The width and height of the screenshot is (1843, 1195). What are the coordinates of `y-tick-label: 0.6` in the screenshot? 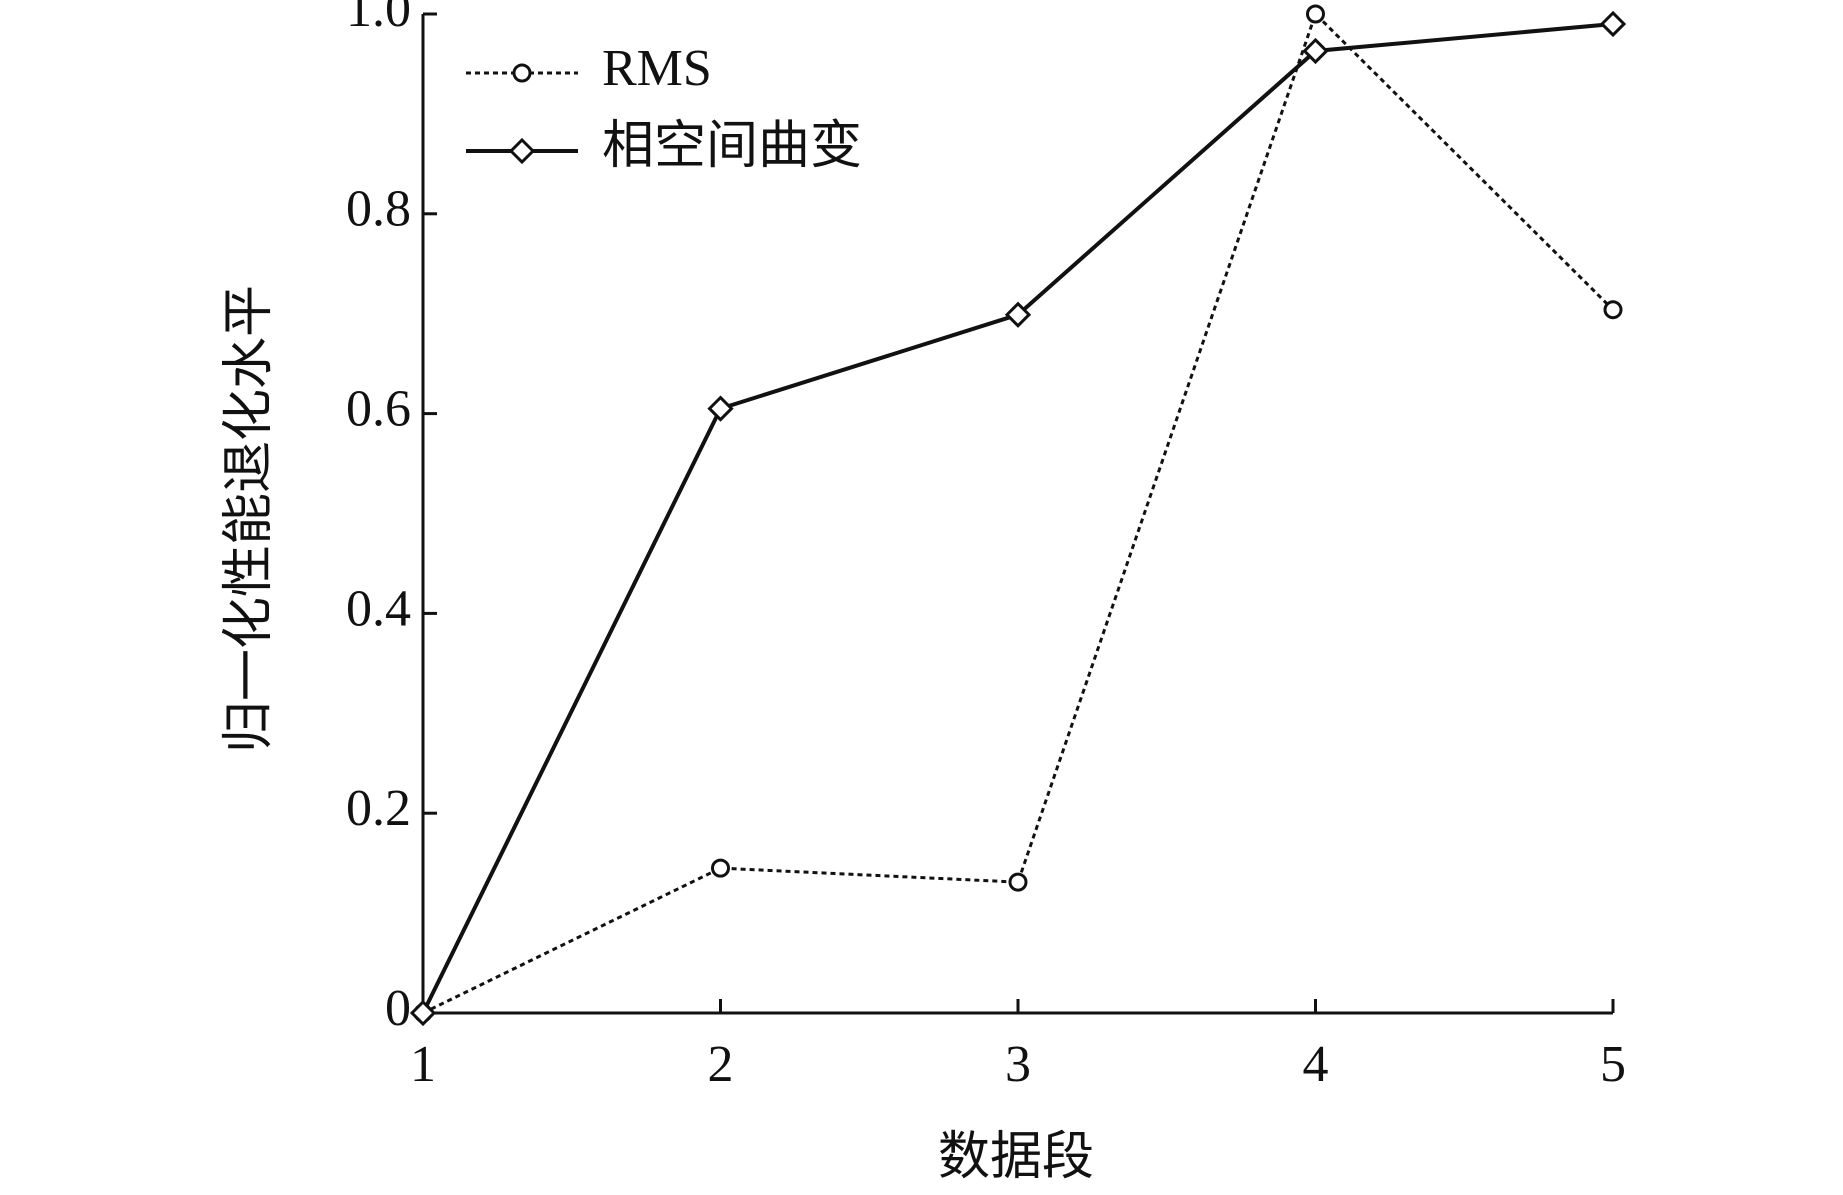 It's located at (378, 409).